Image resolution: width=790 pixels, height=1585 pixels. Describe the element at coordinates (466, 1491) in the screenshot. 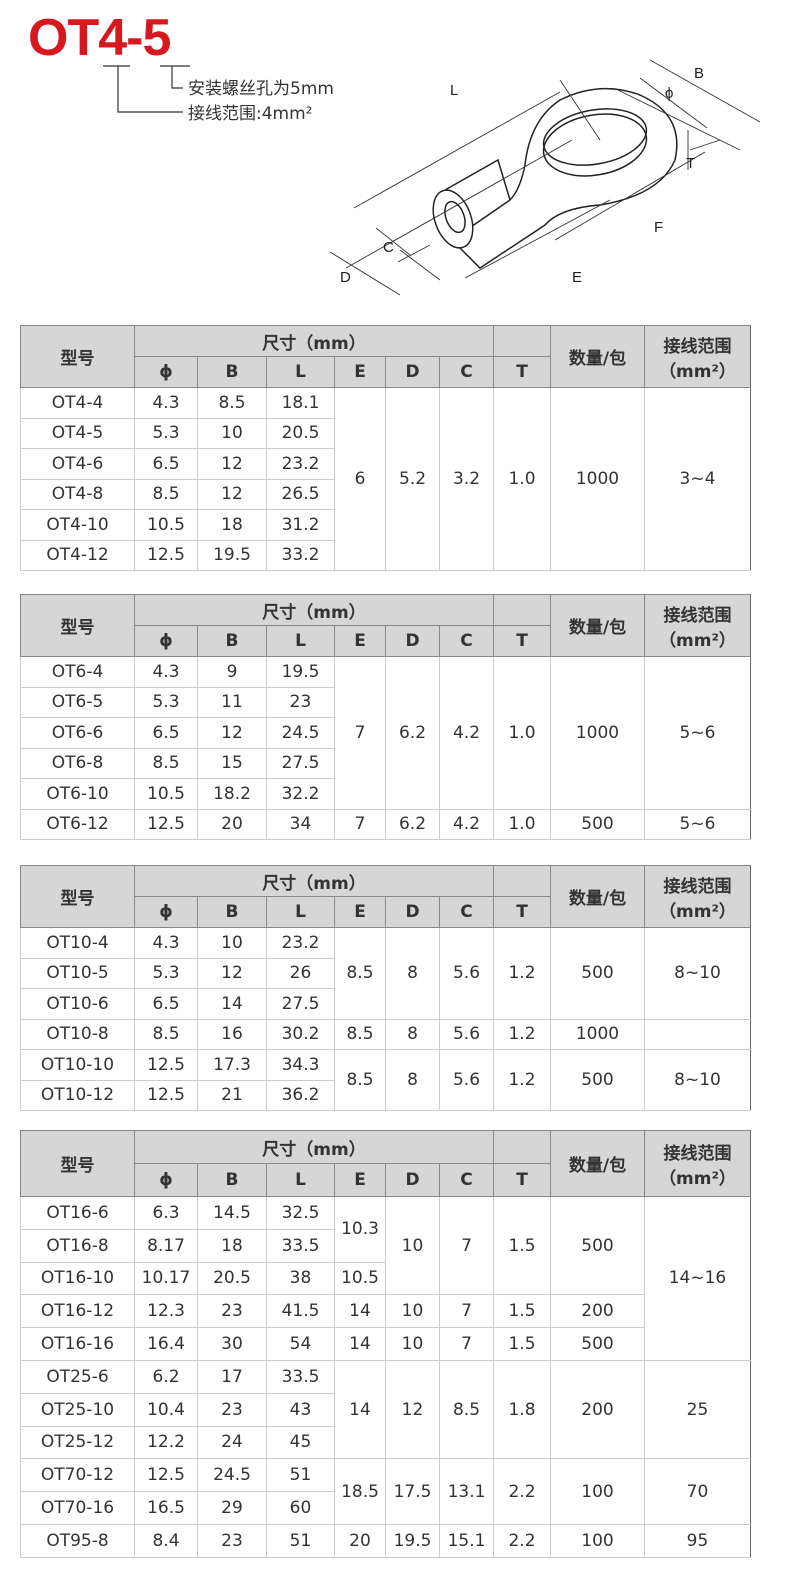

I see `table-cell: 13.1` at that location.